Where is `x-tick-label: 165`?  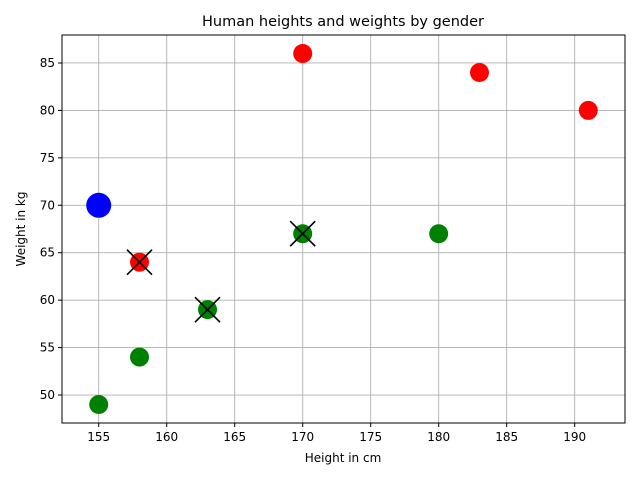
x-tick-label: 165 is located at coordinates (234, 437).